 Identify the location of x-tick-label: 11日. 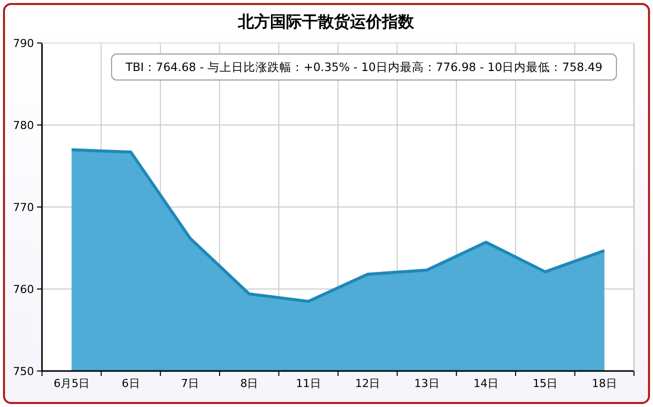
(308, 383).